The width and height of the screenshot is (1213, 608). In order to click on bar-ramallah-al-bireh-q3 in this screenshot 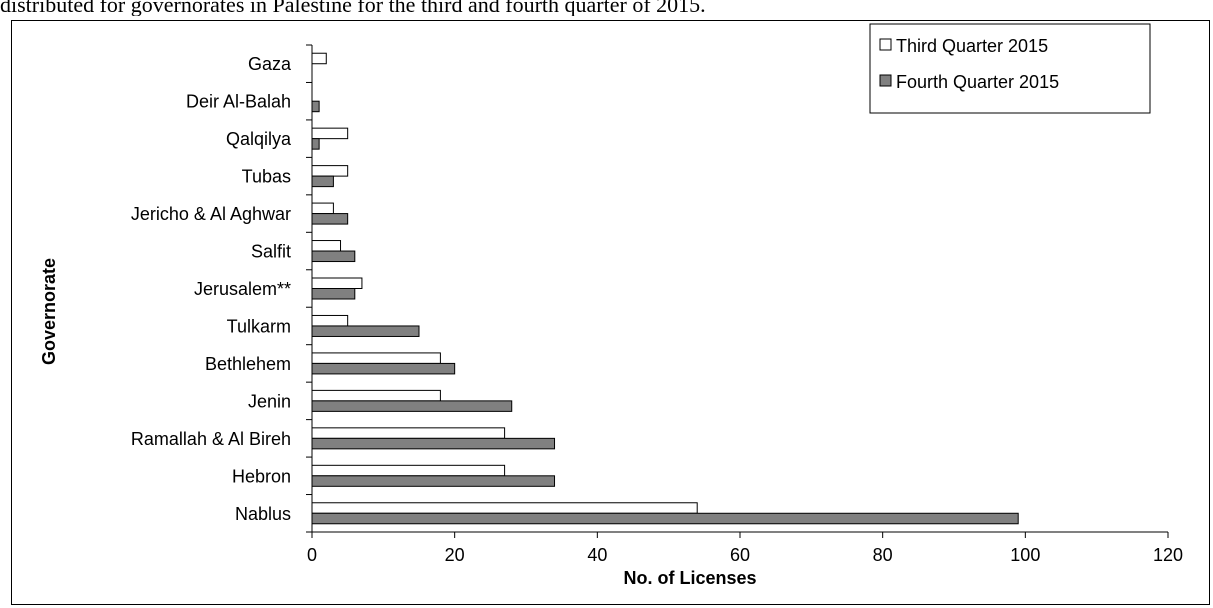, I will do `click(408, 433)`.